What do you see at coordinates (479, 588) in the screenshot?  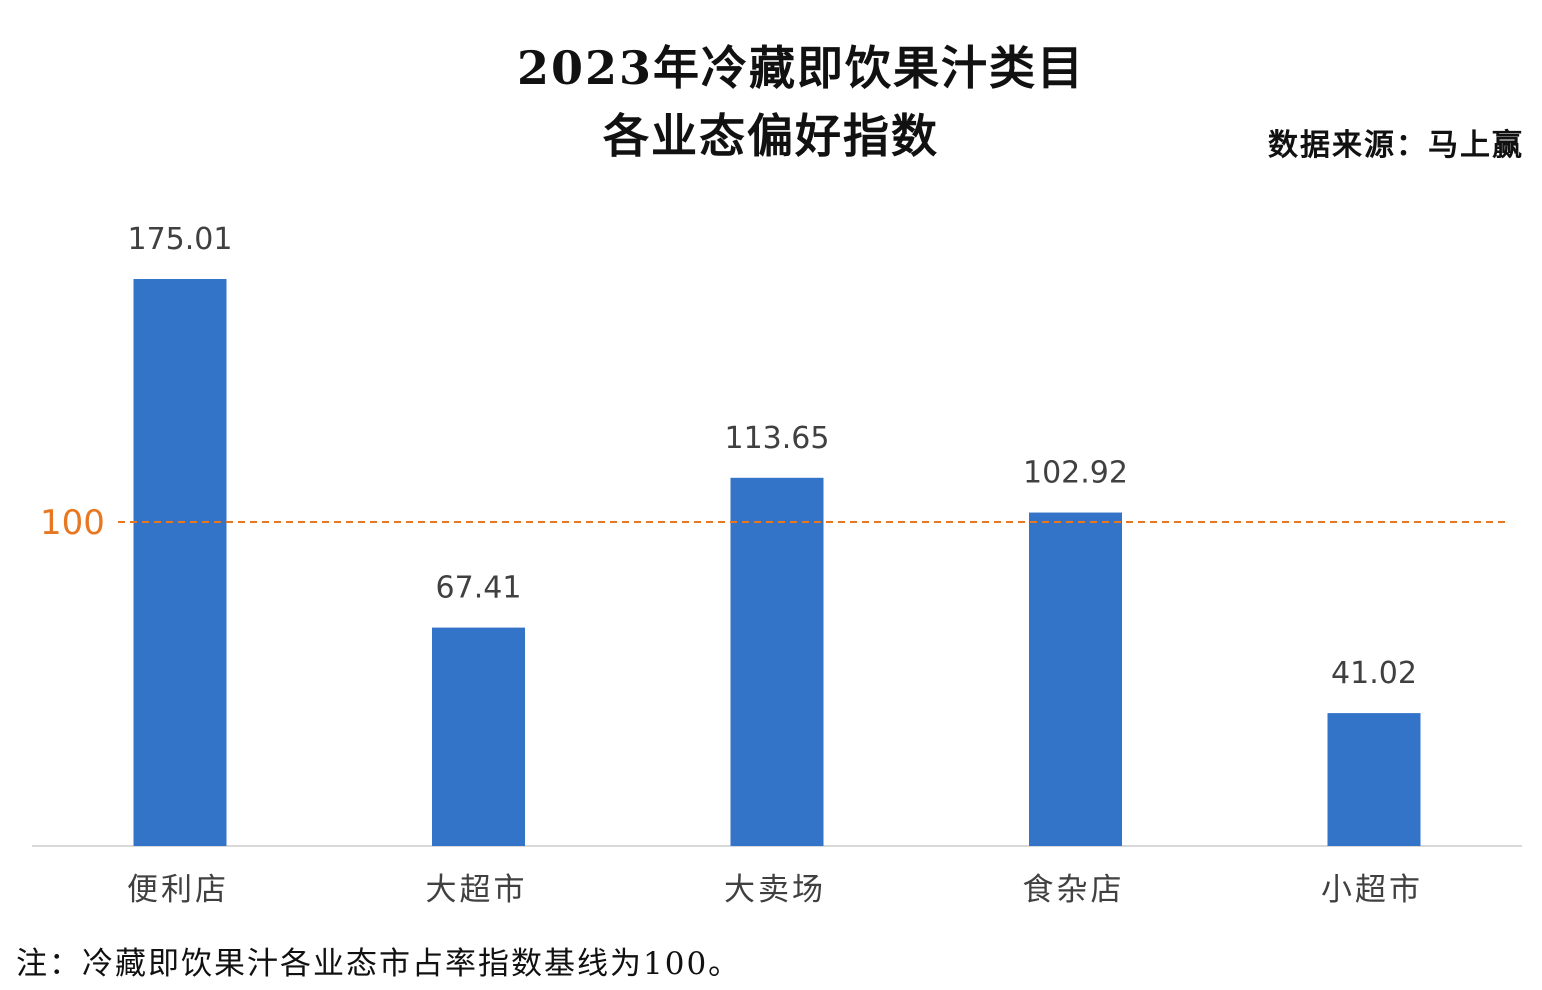 I see `bar-value-label-1: 67.41` at bounding box center [479, 588].